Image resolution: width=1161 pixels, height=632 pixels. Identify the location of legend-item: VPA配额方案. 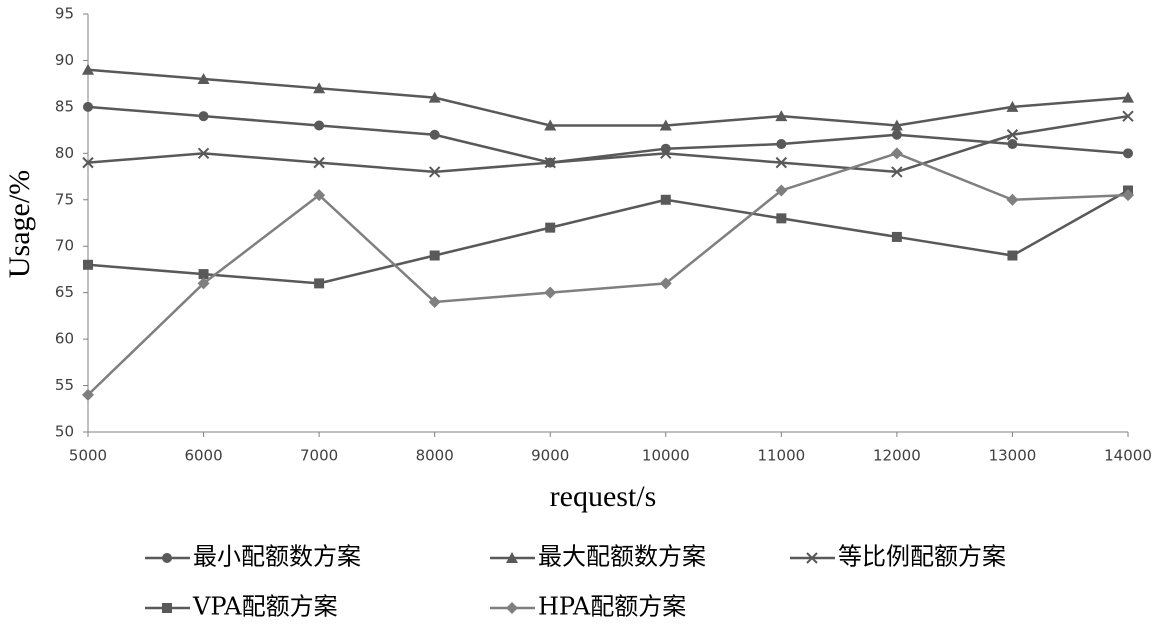
(241, 607).